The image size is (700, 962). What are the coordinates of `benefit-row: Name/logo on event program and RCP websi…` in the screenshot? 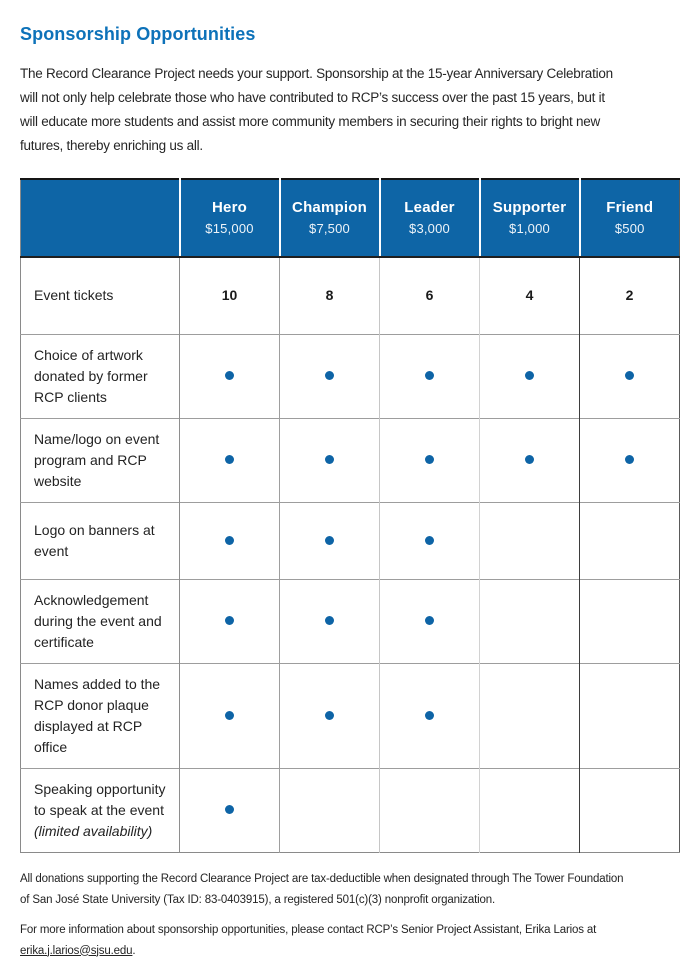 It's located at (350, 459).